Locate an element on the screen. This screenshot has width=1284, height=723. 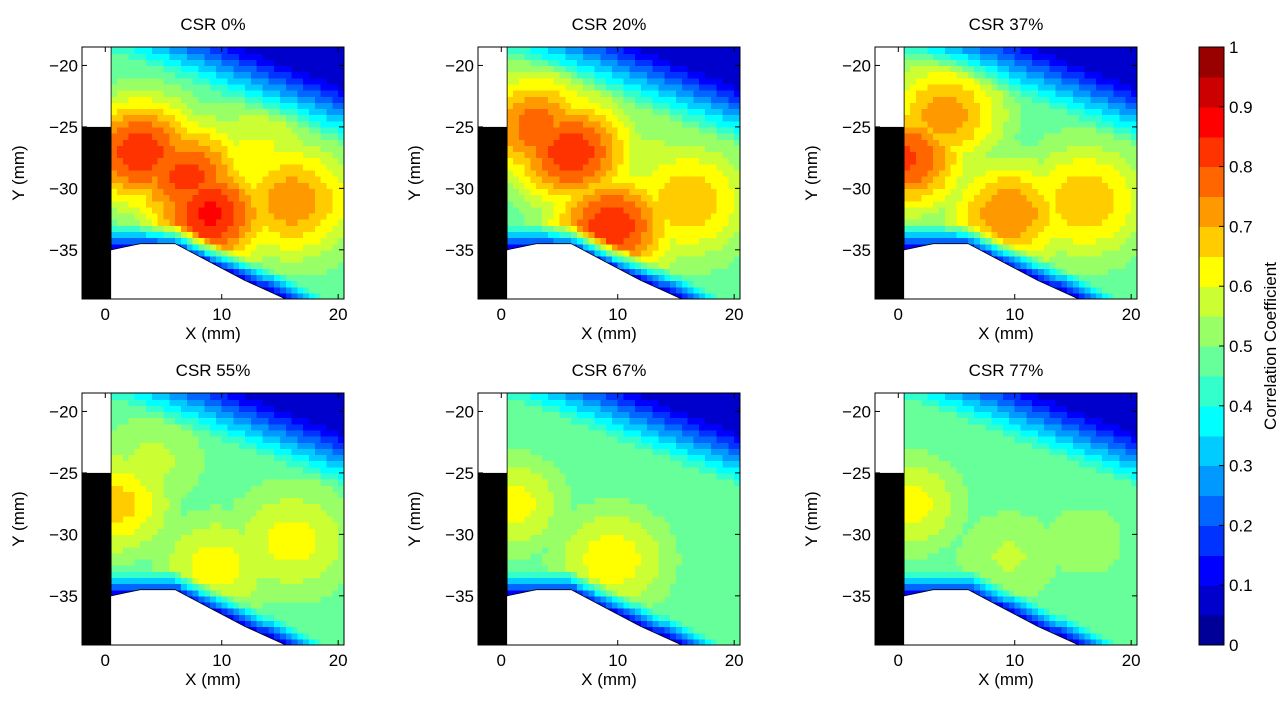
wall-block is located at coordinates (493, 212).